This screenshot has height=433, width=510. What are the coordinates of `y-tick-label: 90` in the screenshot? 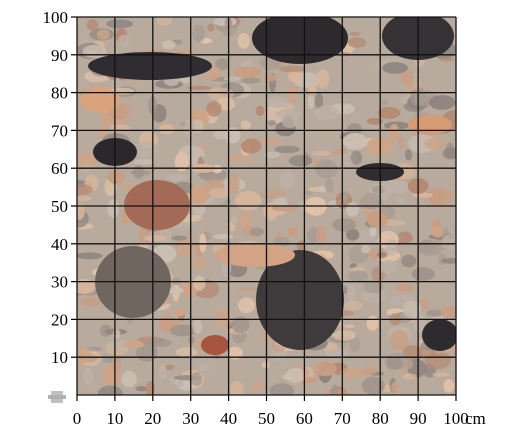 It's located at (59, 55).